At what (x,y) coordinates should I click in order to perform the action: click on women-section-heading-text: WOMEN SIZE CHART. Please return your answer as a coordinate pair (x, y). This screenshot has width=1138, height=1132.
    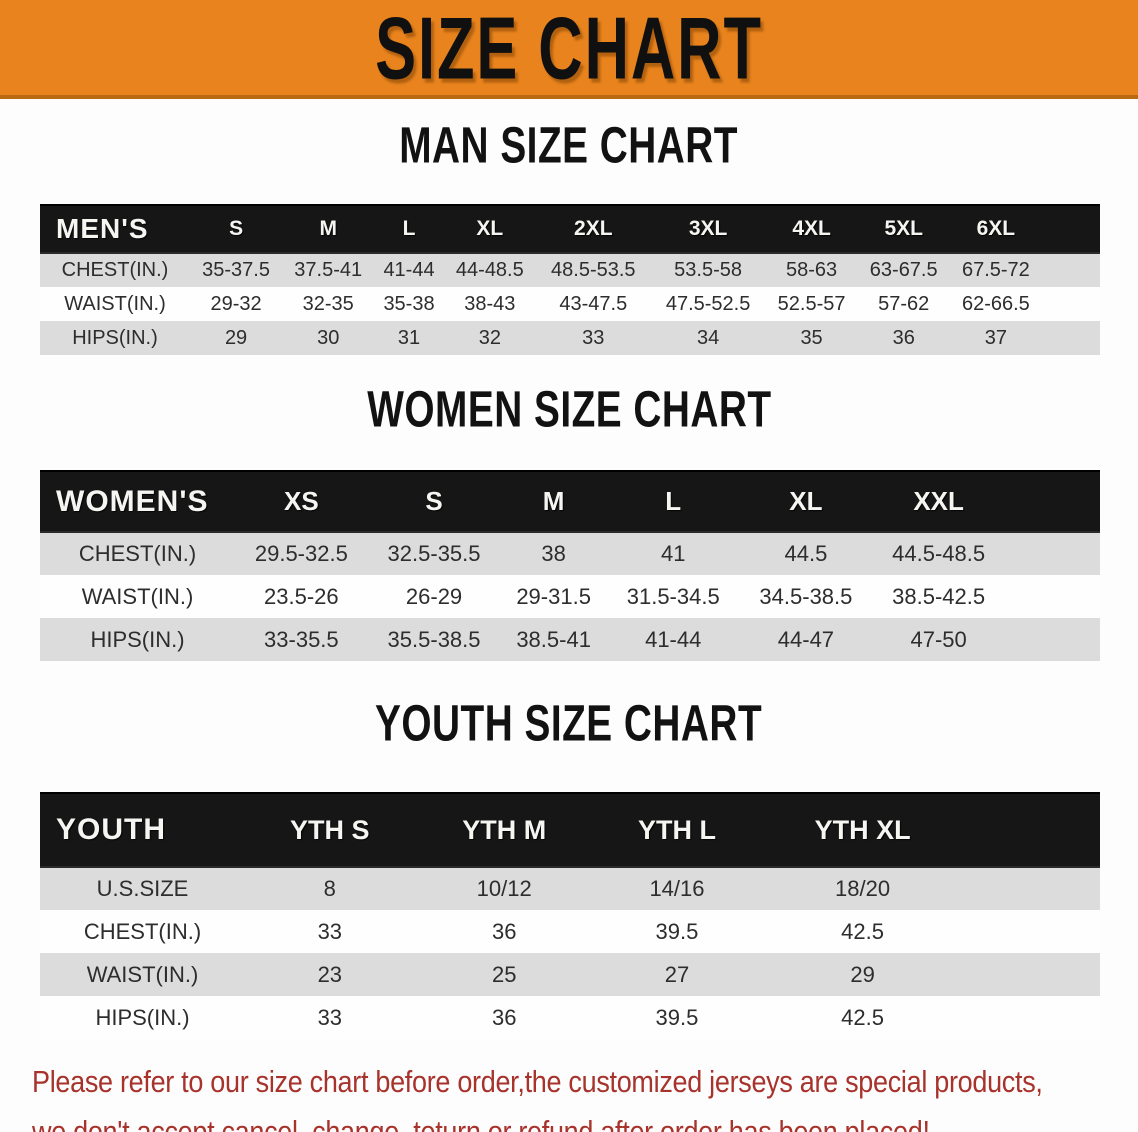
    Looking at the image, I should click on (569, 410).